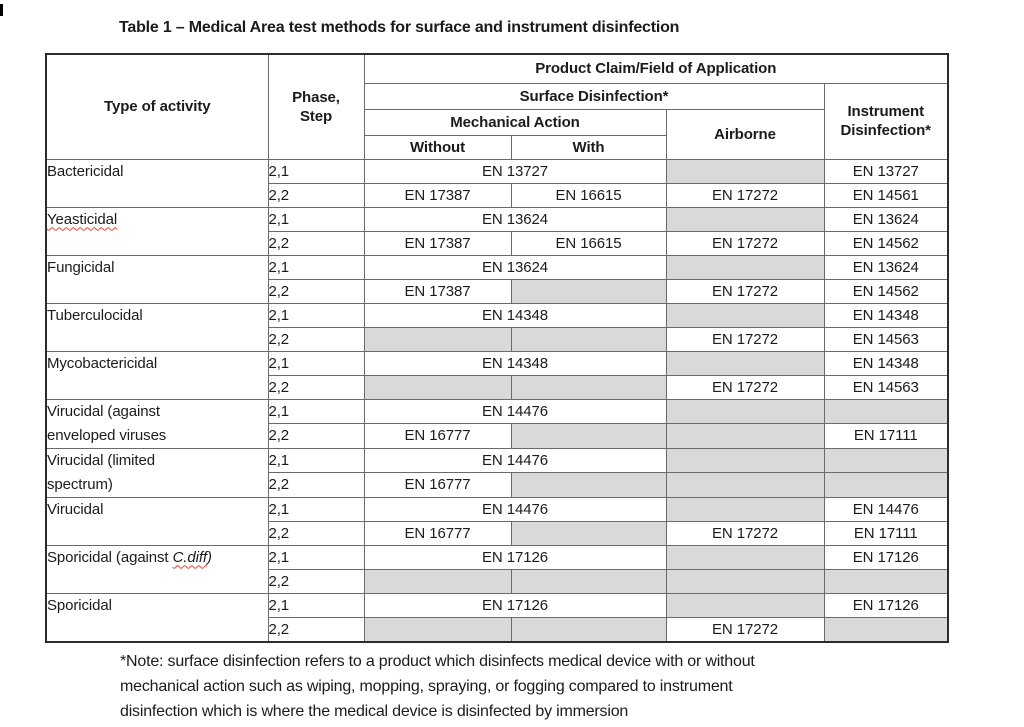 Image resolution: width=1024 pixels, height=727 pixels. What do you see at coordinates (515, 122) in the screenshot?
I see `header-mechanical-action: Mechanical Action` at bounding box center [515, 122].